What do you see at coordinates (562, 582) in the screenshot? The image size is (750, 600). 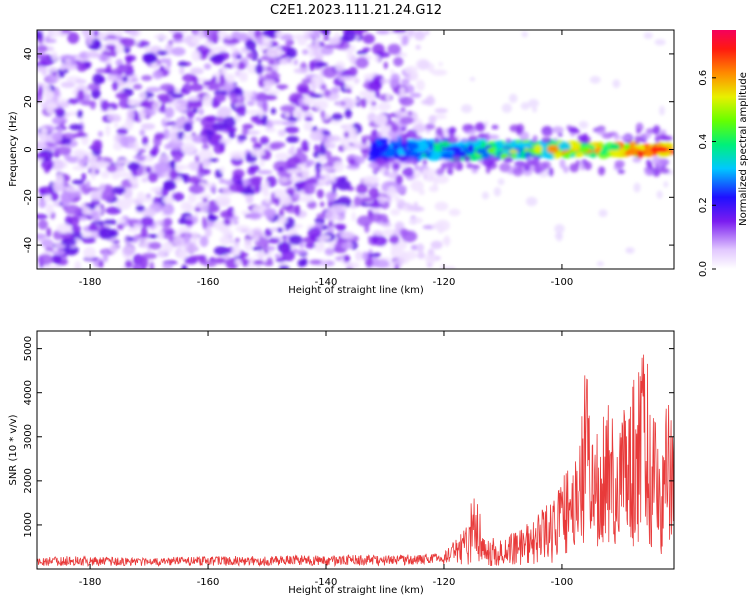 I see `snr-x-tick-label: -100` at bounding box center [562, 582].